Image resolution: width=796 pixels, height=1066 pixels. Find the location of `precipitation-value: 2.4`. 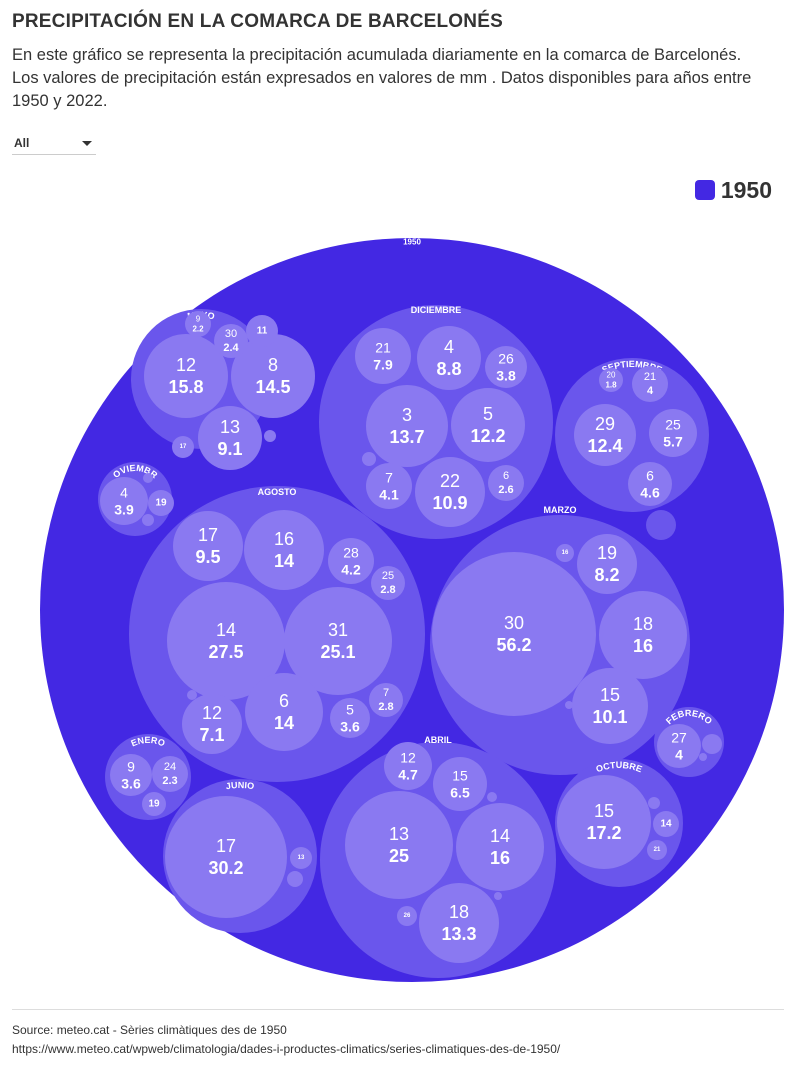

precipitation-value: 2.4 is located at coordinates (231, 348).